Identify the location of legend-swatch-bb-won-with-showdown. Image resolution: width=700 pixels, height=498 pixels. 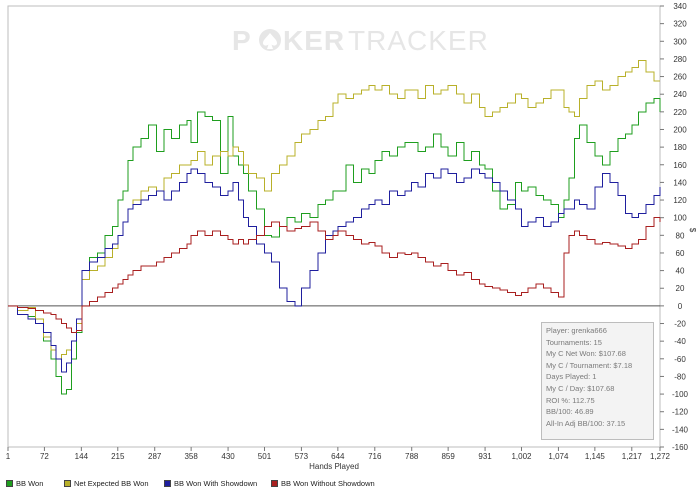
(167, 483).